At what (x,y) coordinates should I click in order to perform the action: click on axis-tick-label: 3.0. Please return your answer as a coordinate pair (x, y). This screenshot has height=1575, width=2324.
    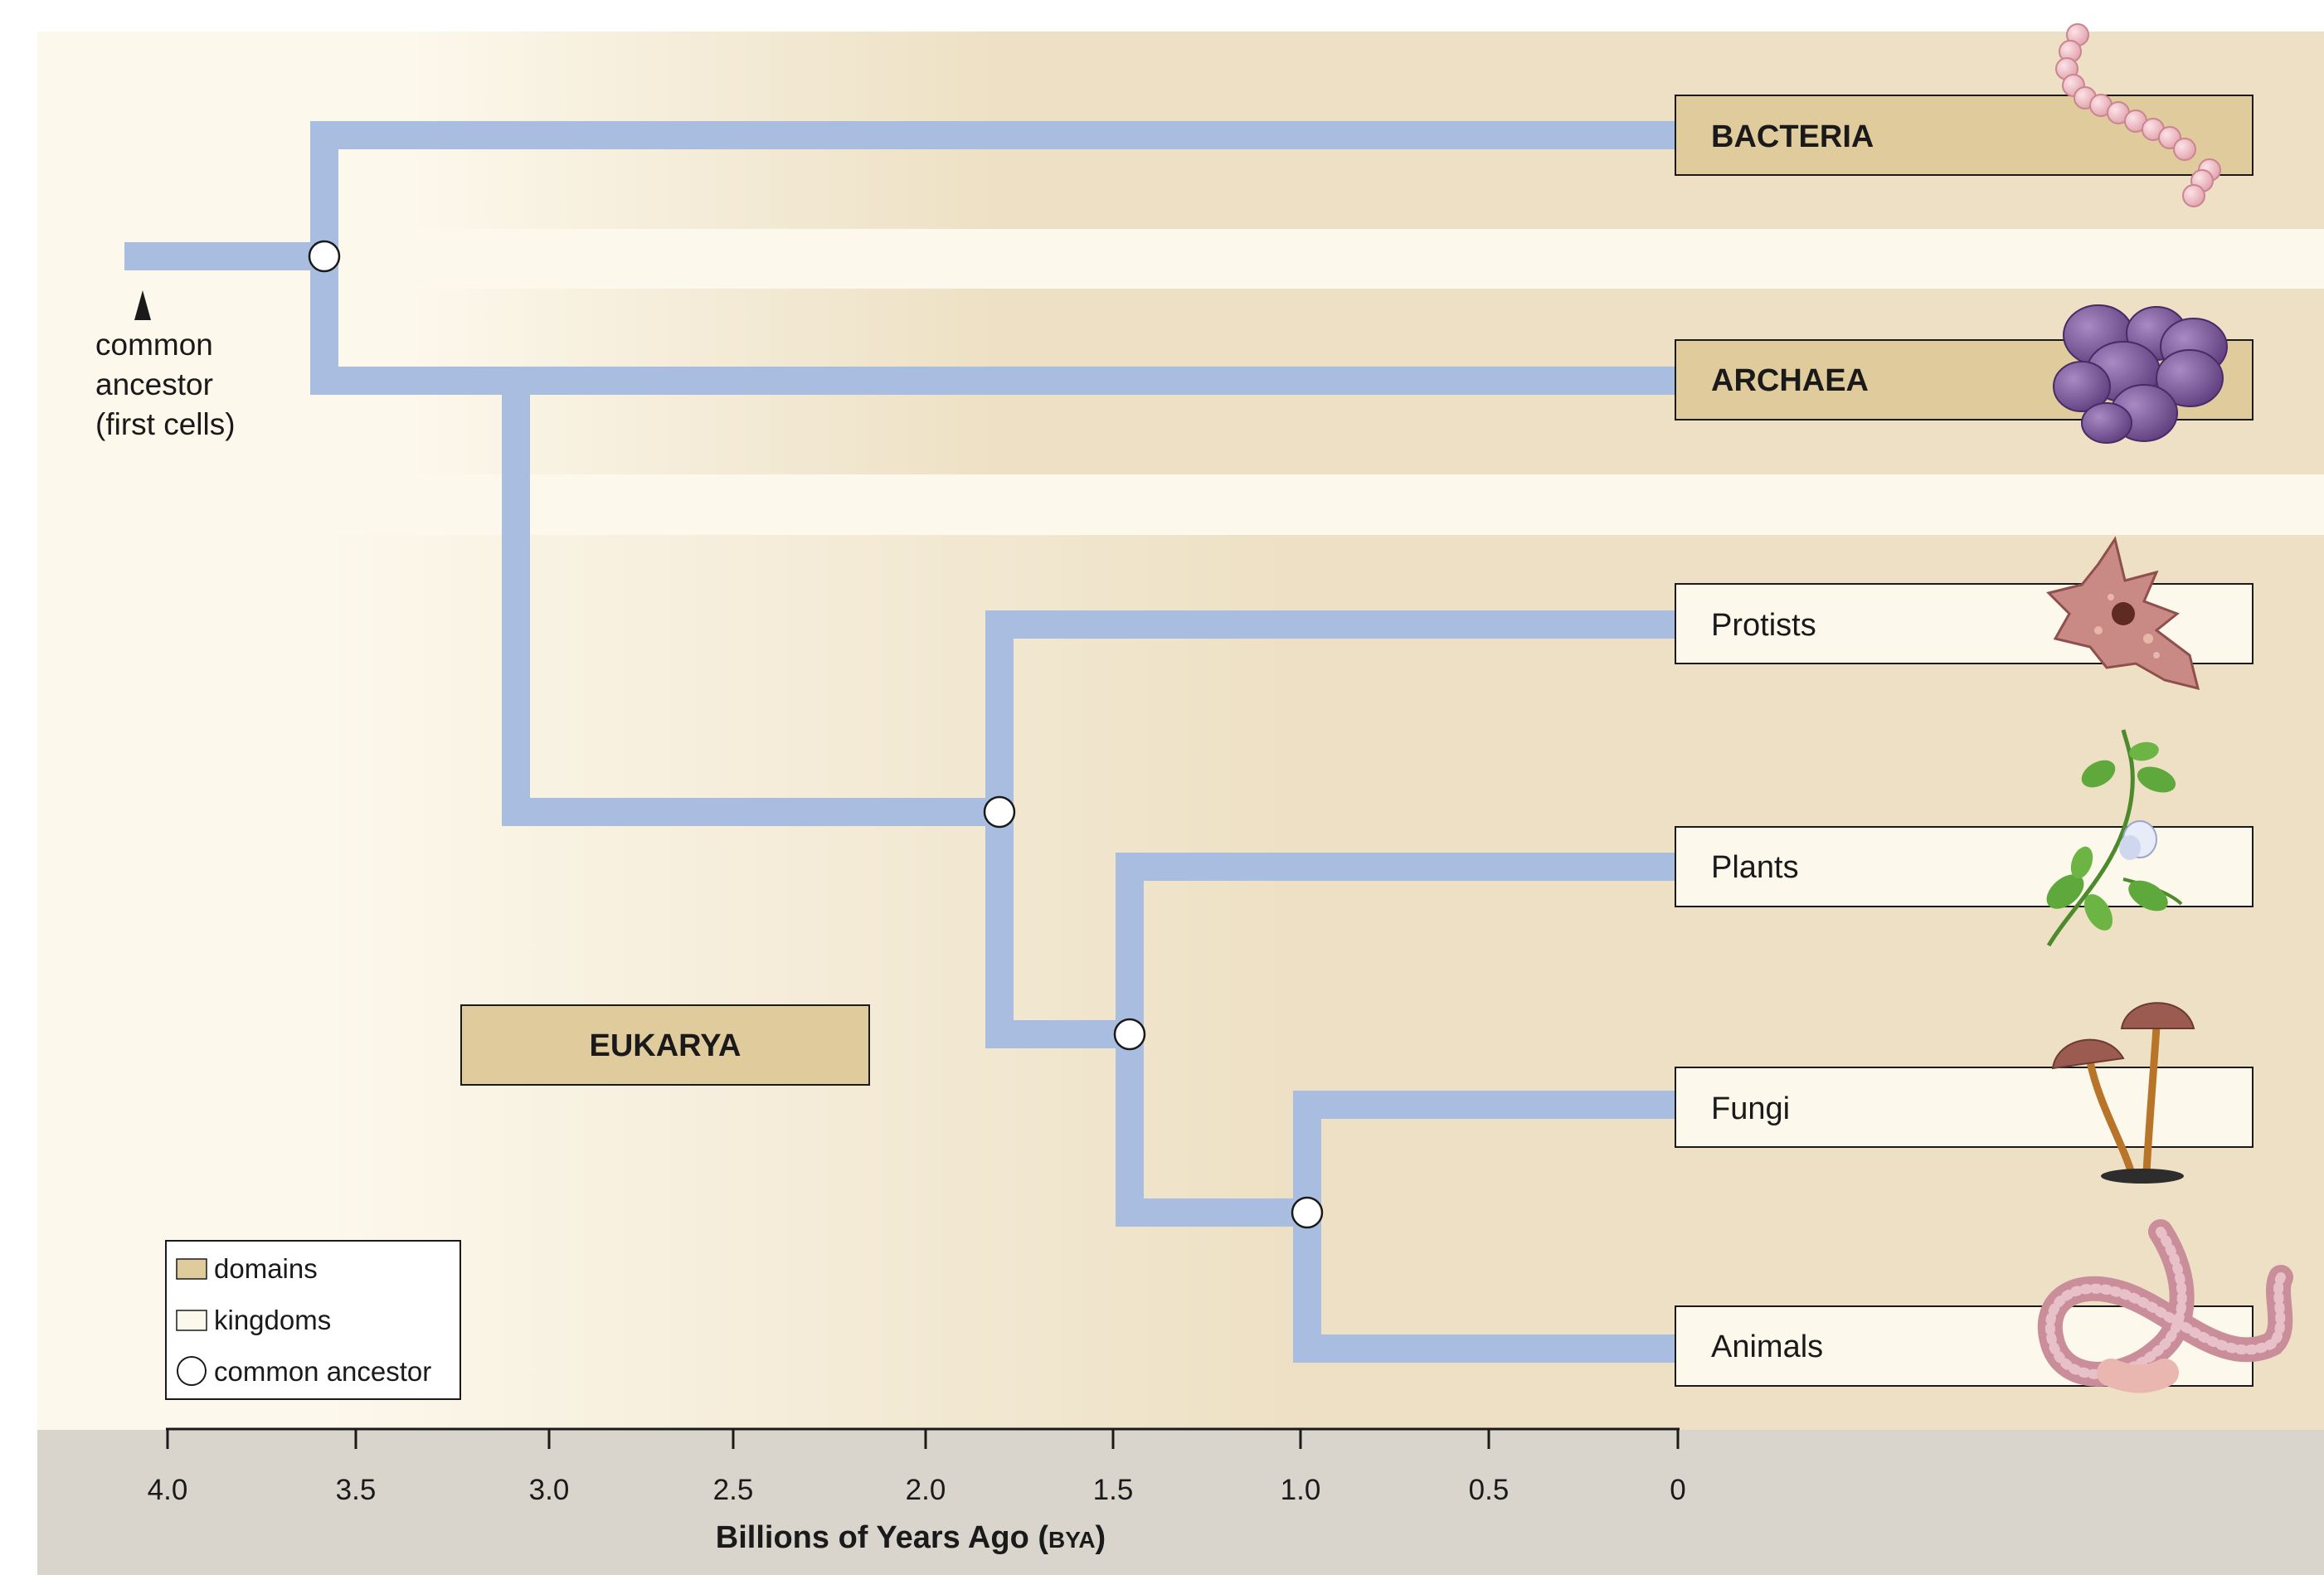
    Looking at the image, I should click on (549, 1490).